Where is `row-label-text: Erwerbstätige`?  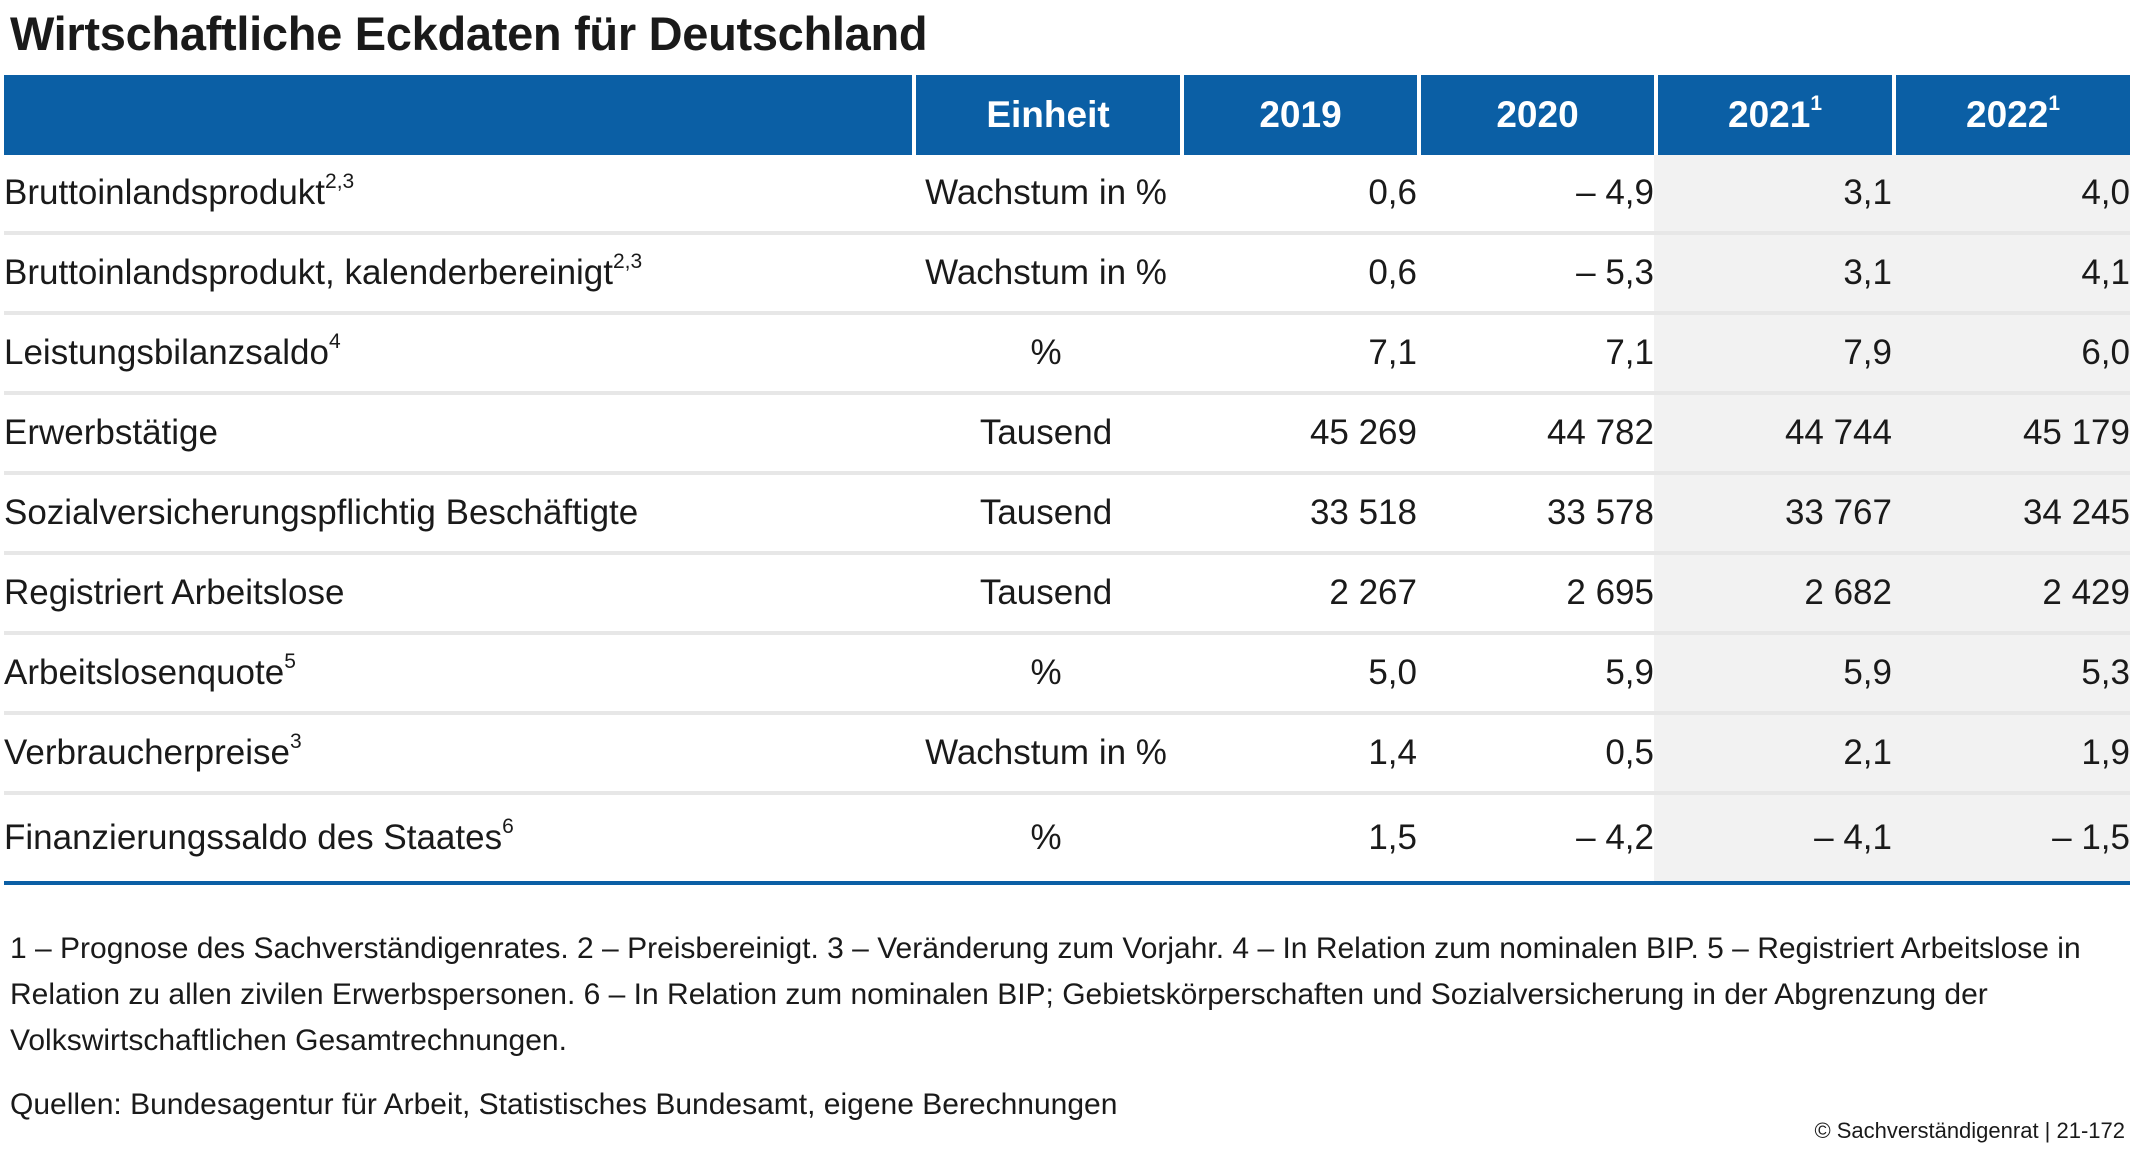 row-label-text: Erwerbstätige is located at coordinates (111, 432).